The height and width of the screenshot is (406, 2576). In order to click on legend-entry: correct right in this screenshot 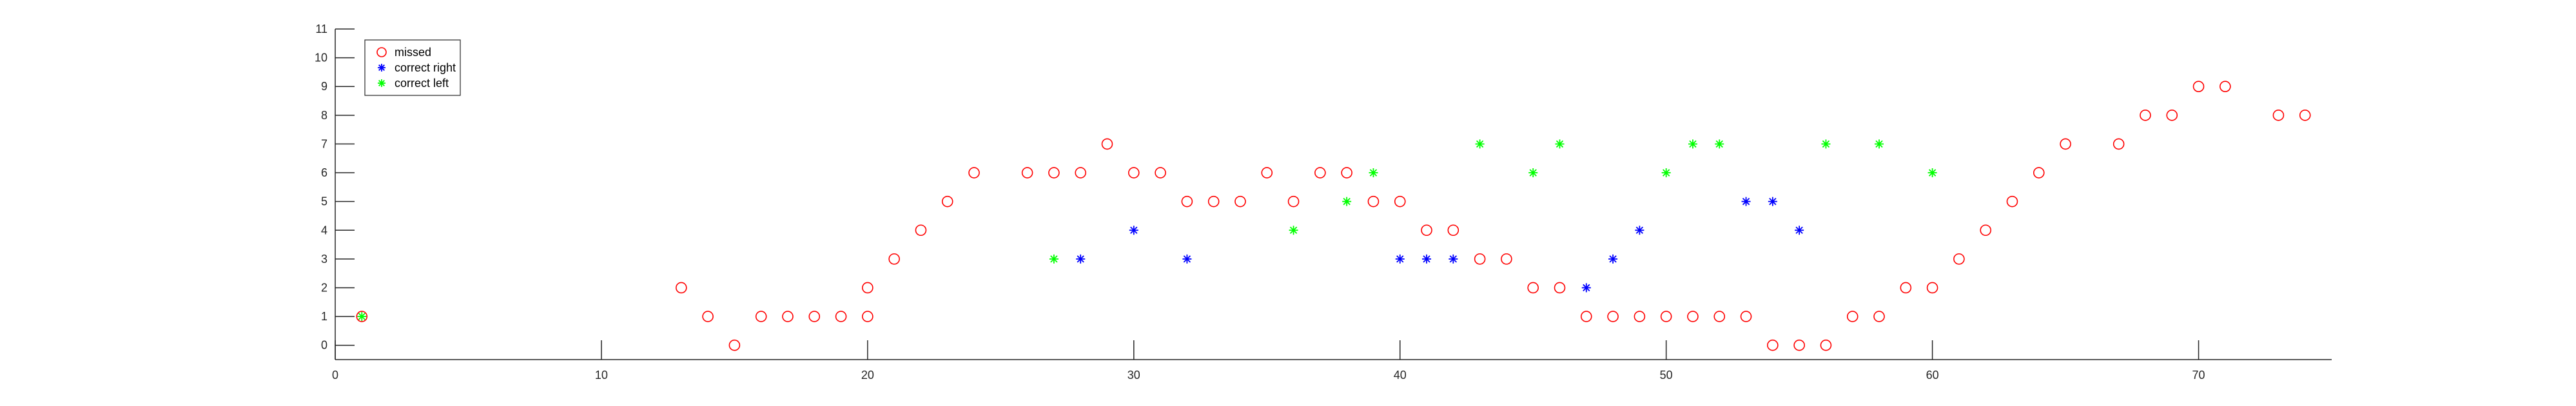, I will do `click(417, 67)`.